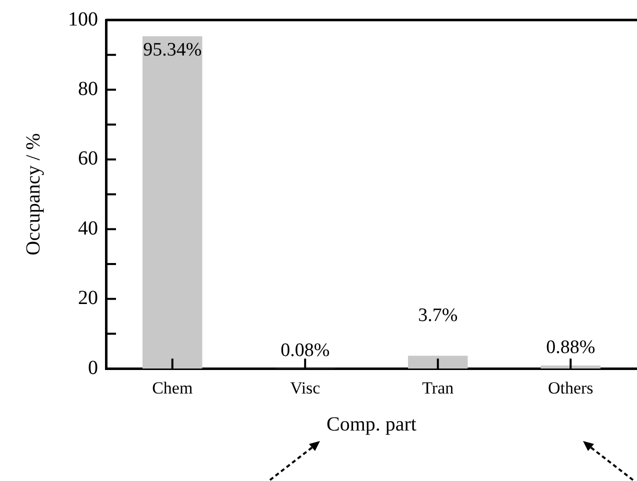 The width and height of the screenshot is (637, 481). I want to click on data-label: 0.88%, so click(571, 347).